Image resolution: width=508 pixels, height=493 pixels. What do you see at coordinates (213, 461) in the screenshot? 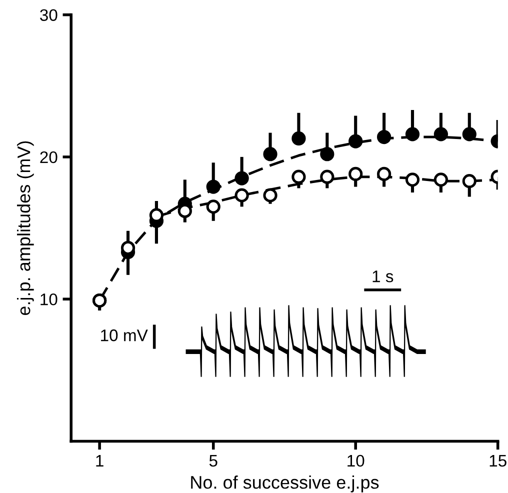
I see `x-tick-label: 5` at bounding box center [213, 461].